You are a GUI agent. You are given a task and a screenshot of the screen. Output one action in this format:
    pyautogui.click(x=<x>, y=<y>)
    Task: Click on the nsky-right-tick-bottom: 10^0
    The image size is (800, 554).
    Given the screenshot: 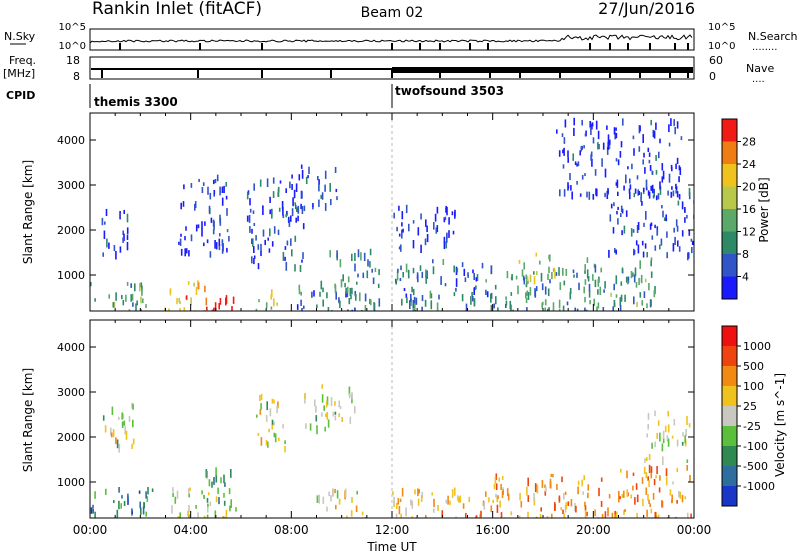 What is the action you would take?
    pyautogui.click(x=721, y=46)
    